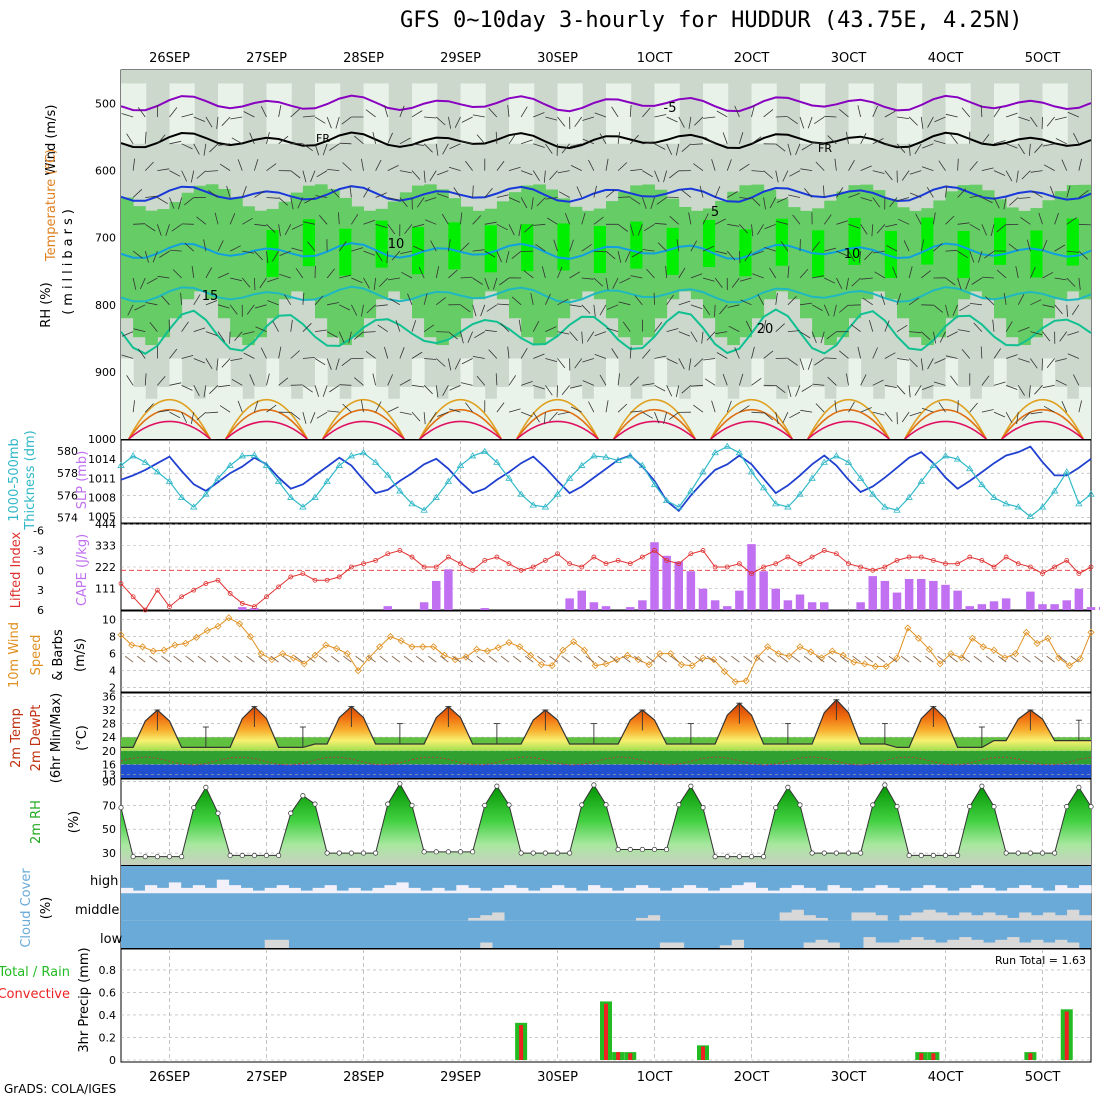  What do you see at coordinates (67, 495) in the screenshot?
I see `thickness-tick: 576` at bounding box center [67, 495].